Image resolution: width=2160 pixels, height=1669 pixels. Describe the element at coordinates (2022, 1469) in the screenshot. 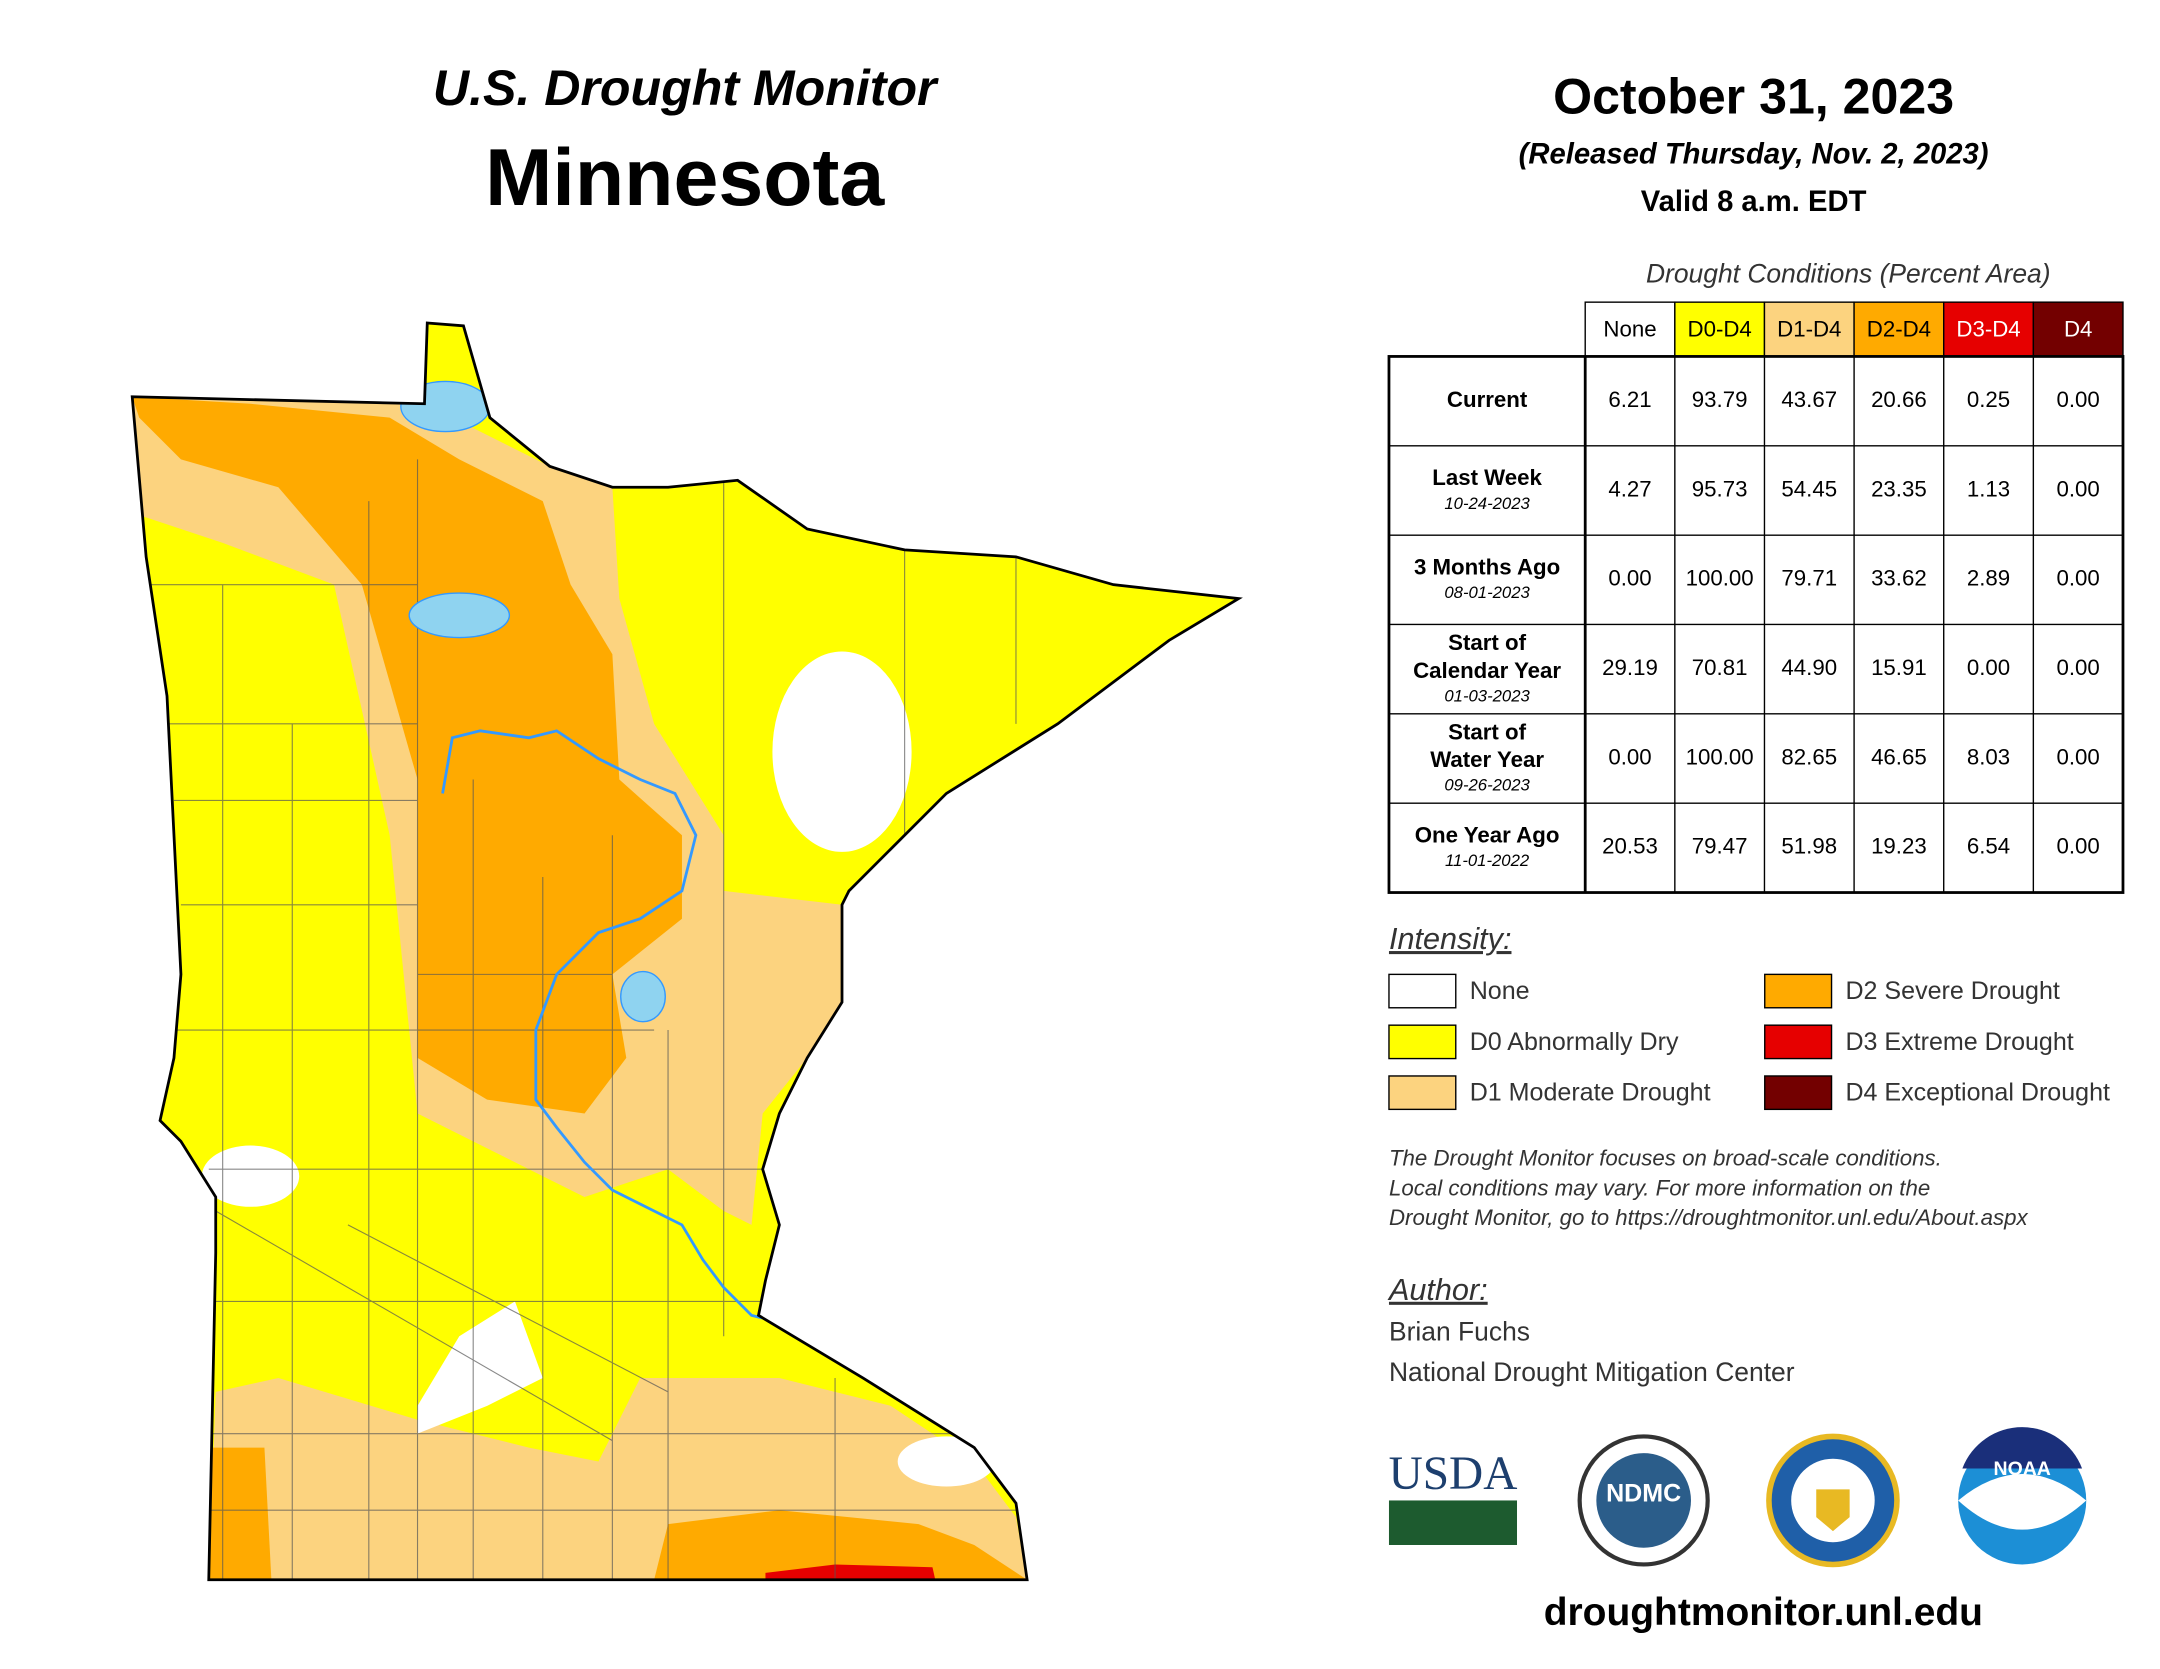

I see `noaa-text: NOAA` at that location.